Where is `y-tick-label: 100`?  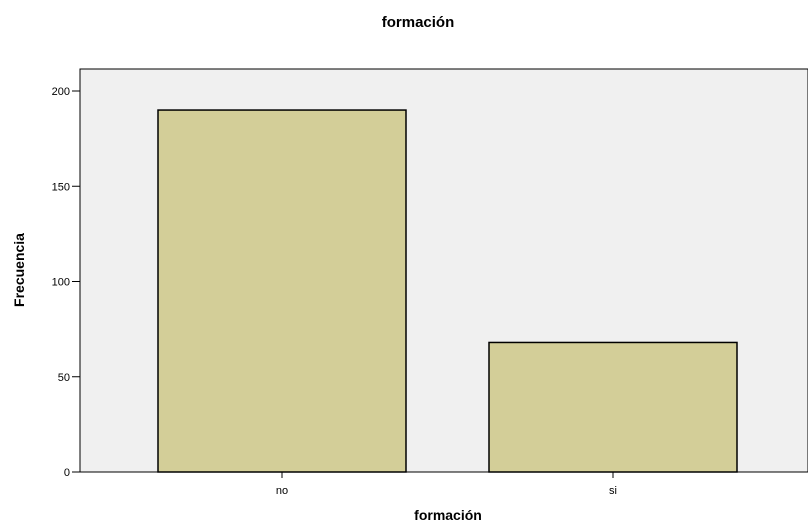
y-tick-label: 100 is located at coordinates (61, 283).